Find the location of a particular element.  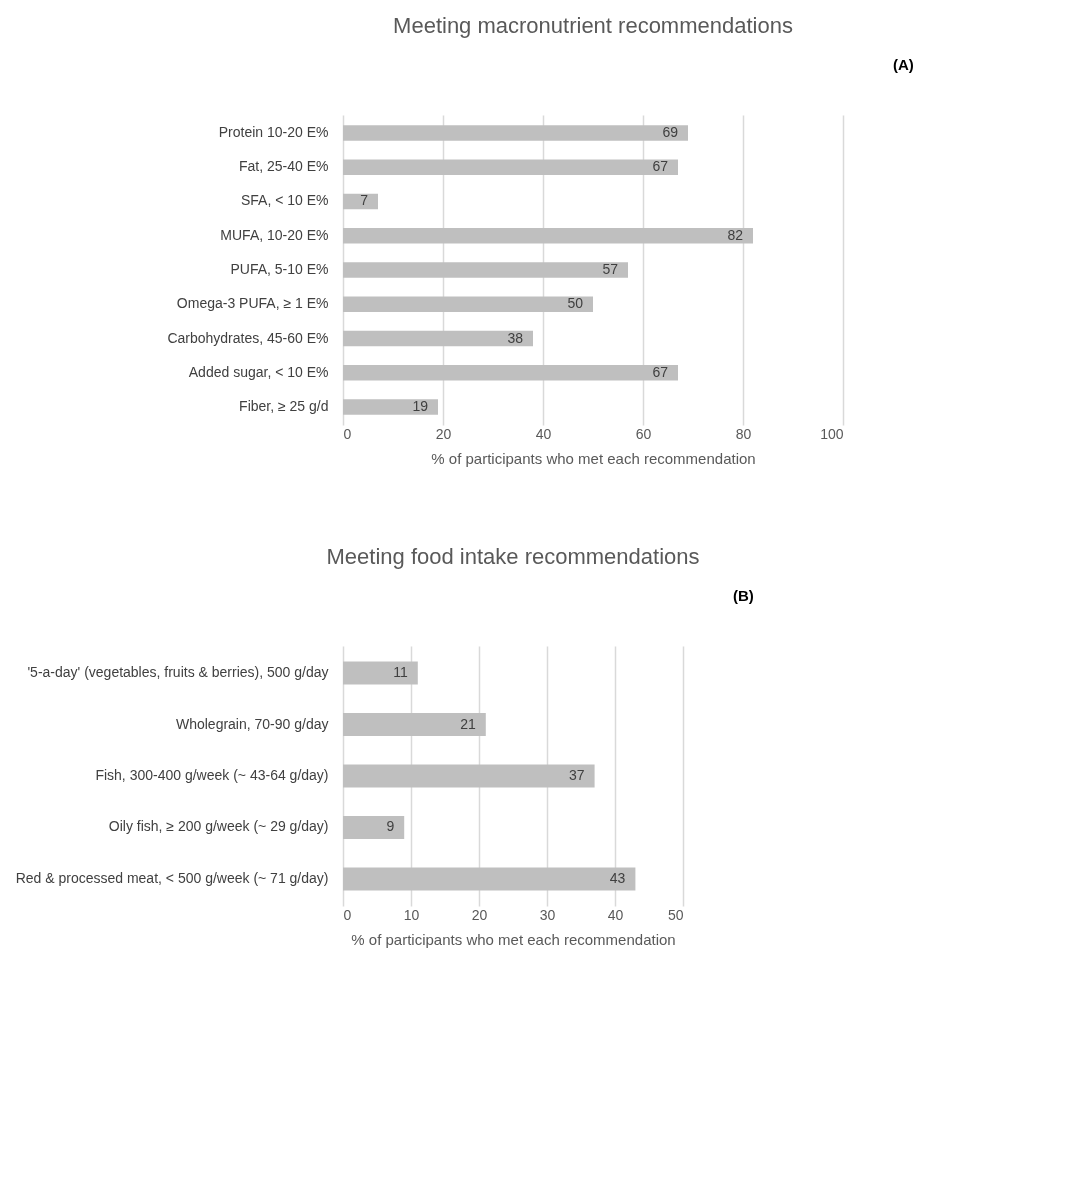

data-label: 11 is located at coordinates (400, 672).